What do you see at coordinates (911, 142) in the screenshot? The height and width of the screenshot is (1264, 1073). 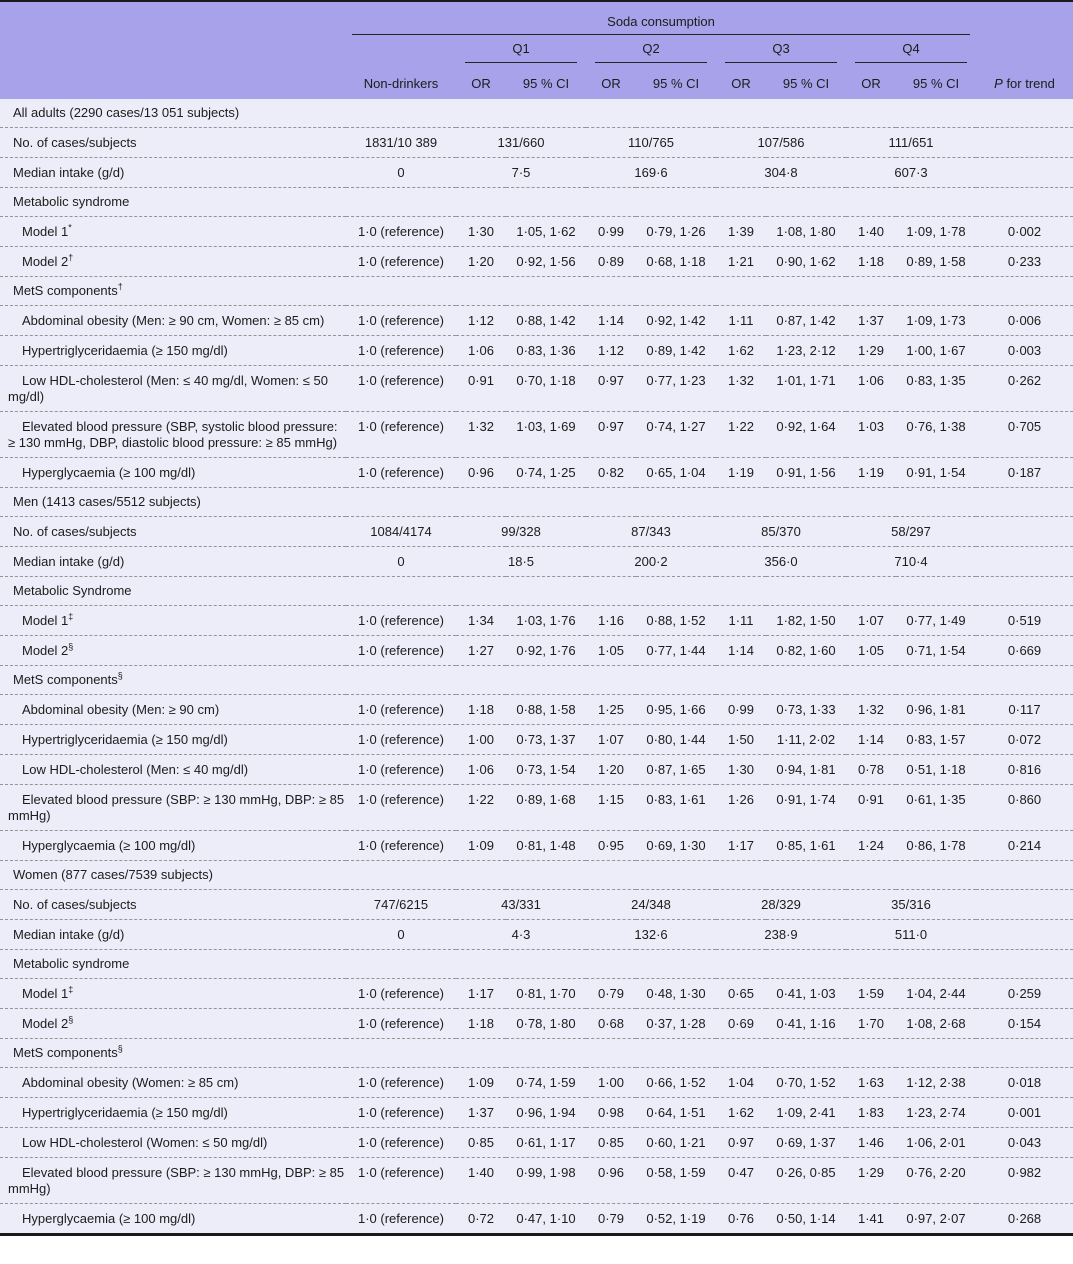 I see `cell-q4: 111/651` at bounding box center [911, 142].